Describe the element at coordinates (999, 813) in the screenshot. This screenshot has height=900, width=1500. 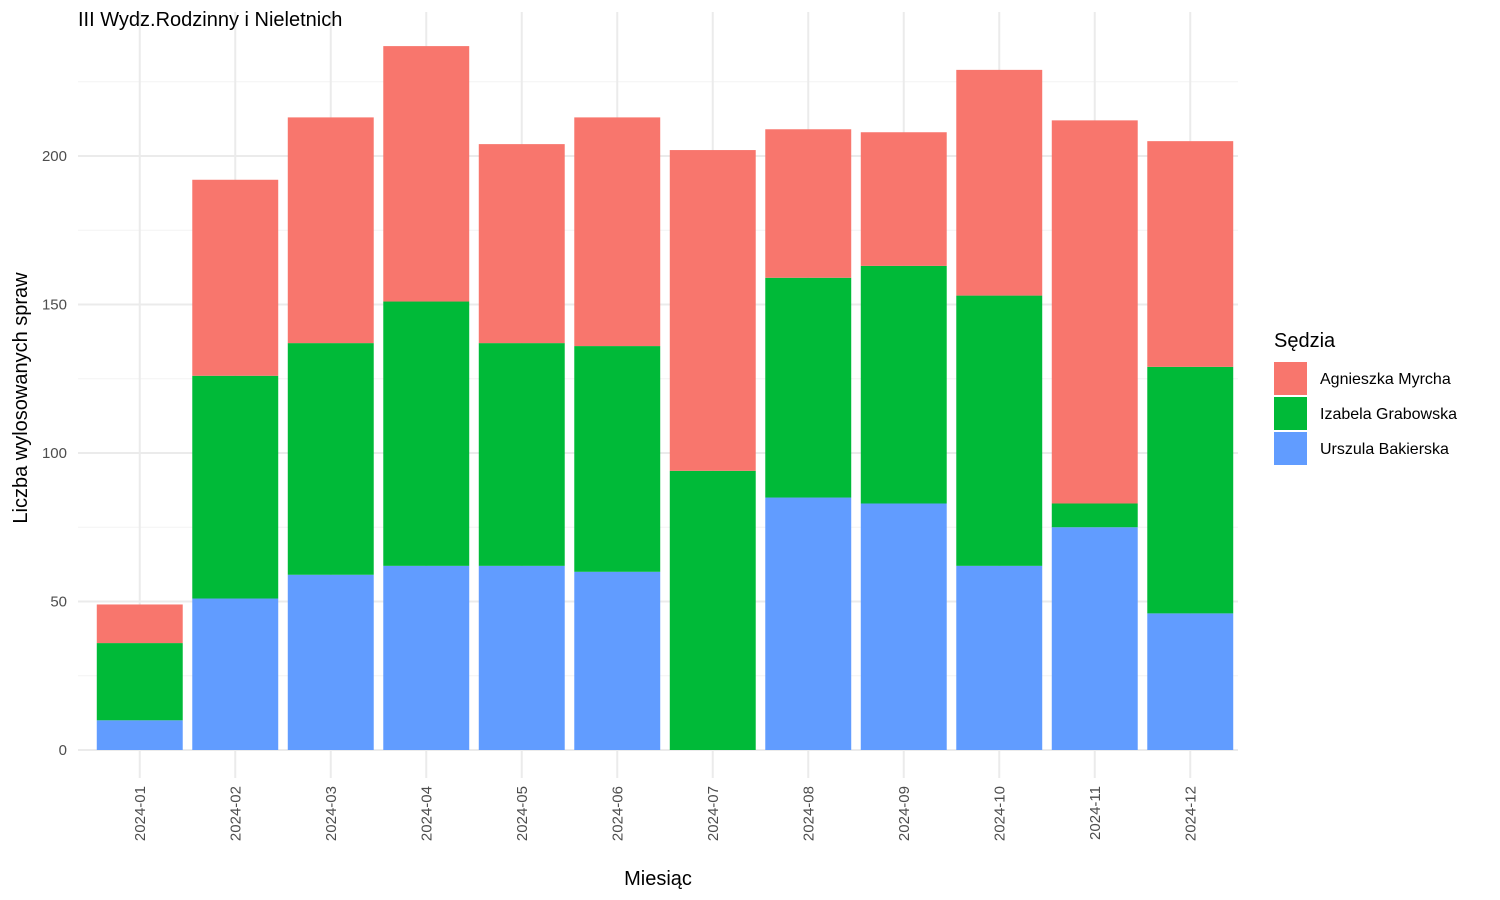
I see `x-tick-label: 2024-10` at that location.